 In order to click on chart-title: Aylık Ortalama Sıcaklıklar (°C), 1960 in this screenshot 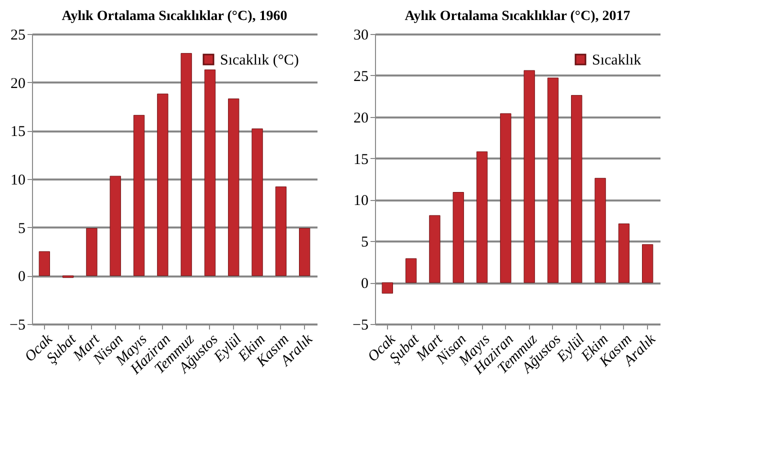, I will do `click(175, 16)`.